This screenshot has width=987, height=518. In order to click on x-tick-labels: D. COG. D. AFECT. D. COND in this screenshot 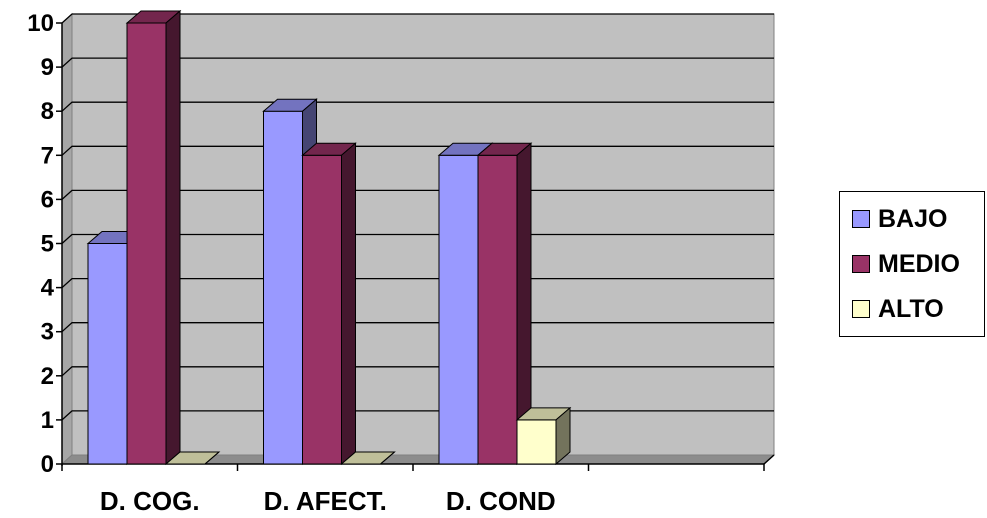, I will do `click(328, 501)`.